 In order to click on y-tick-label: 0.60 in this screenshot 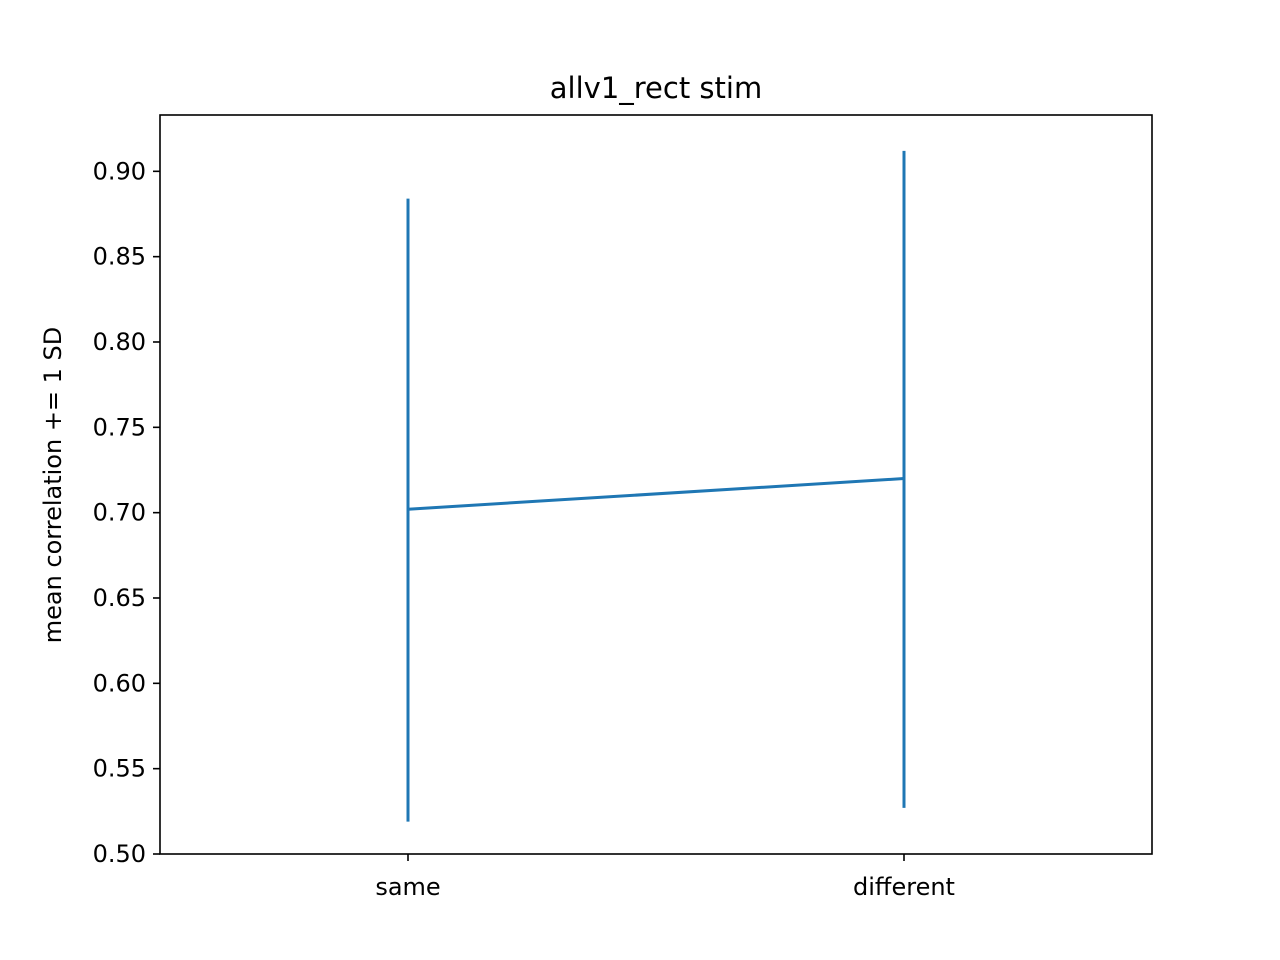, I will do `click(119, 683)`.